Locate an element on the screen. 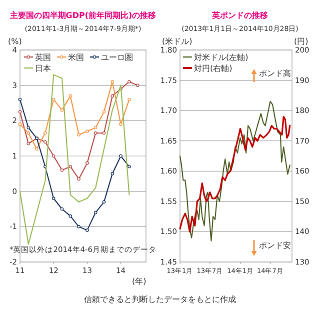 The image size is (320, 320). legend-label: 日本 is located at coordinates (43, 68).